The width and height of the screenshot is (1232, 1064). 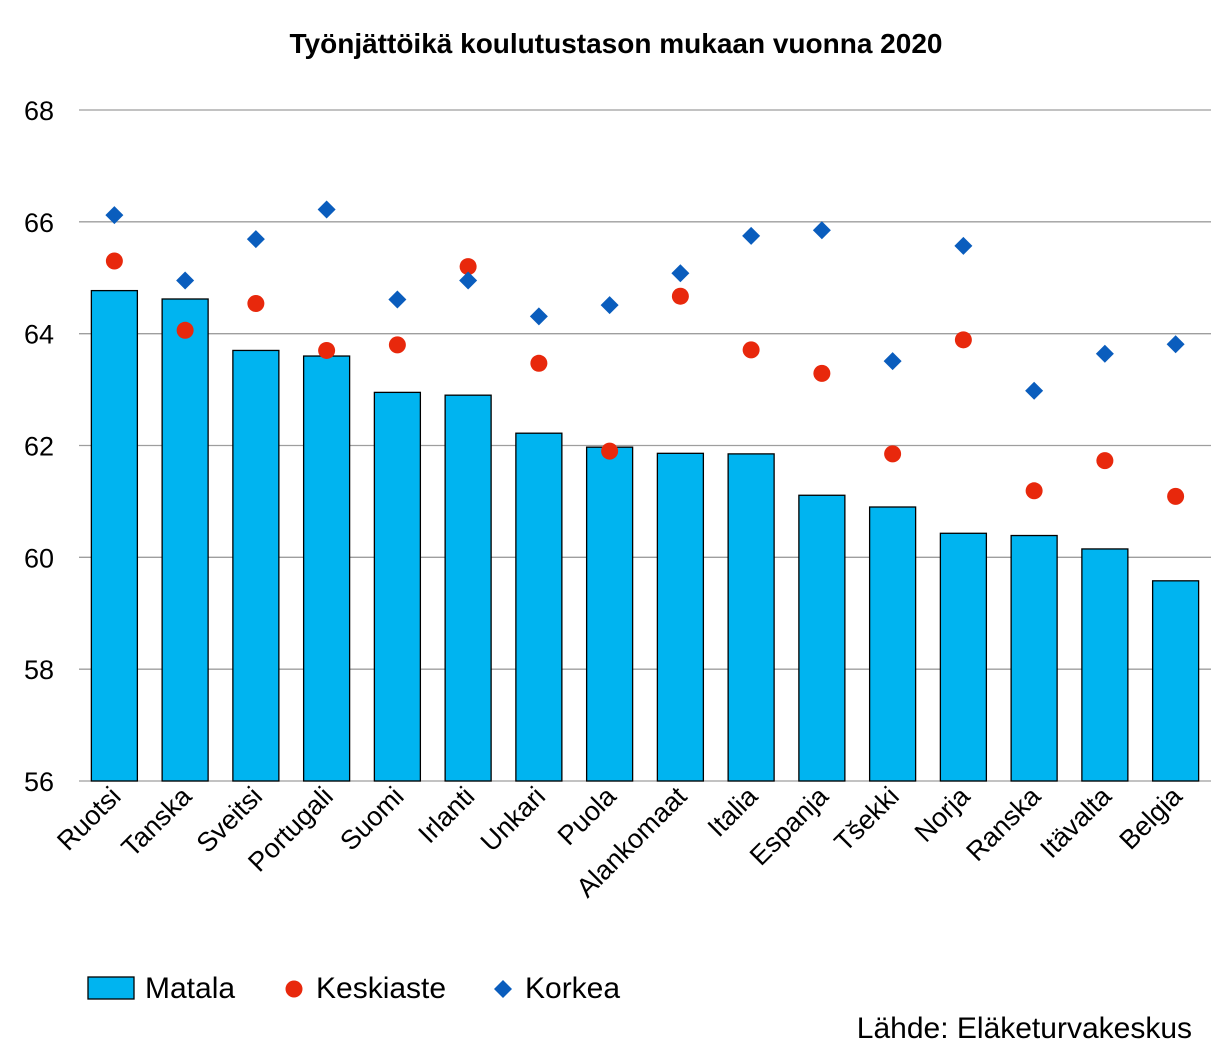 I want to click on y-axis-tick-labels: 56 58 60 62 64 66 68, so click(x=39, y=446).